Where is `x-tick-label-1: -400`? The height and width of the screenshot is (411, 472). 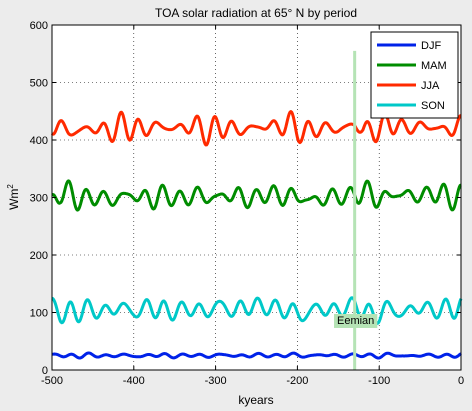 x-tick-label-1: -400 is located at coordinates (134, 381).